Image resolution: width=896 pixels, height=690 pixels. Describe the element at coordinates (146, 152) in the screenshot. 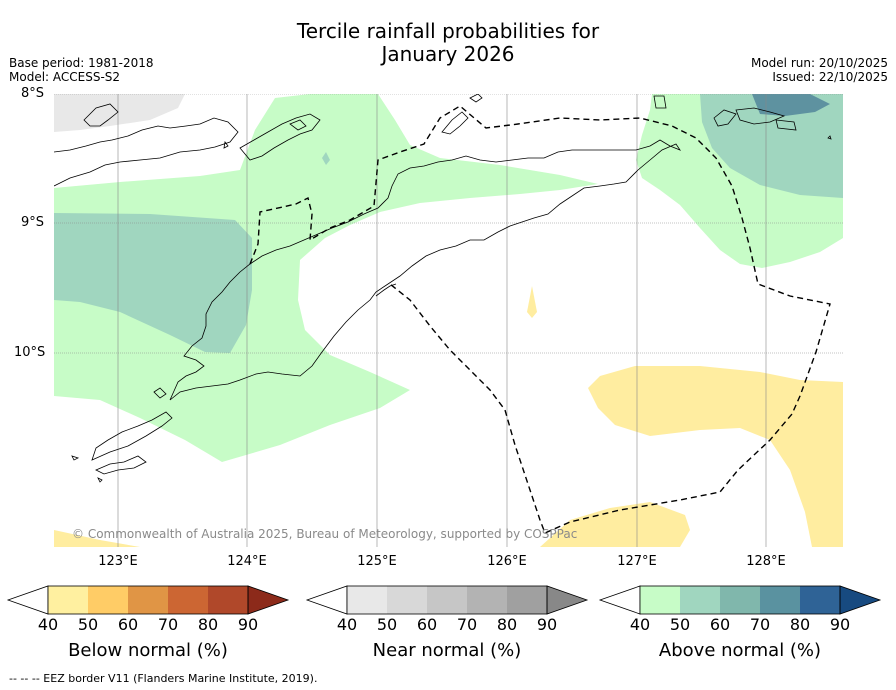

I see `coastline-flores` at that location.